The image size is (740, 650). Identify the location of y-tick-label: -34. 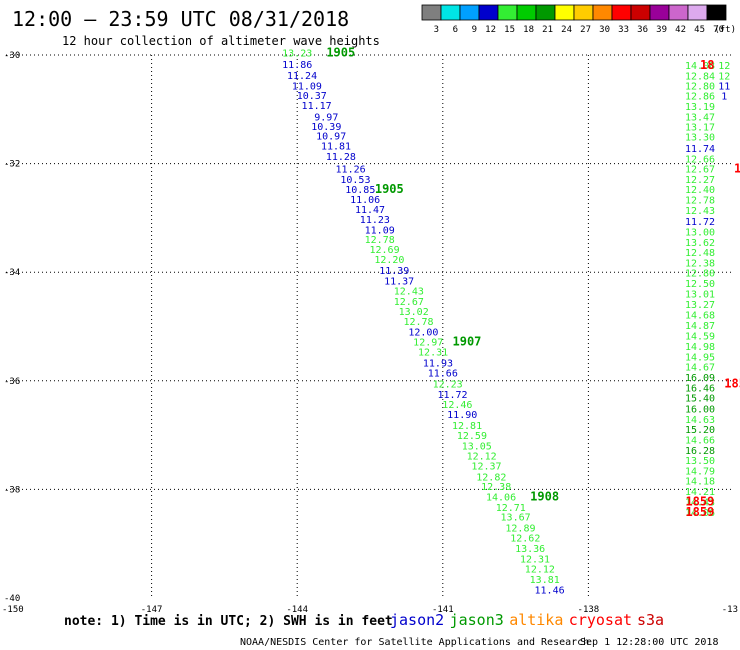
(12, 273).